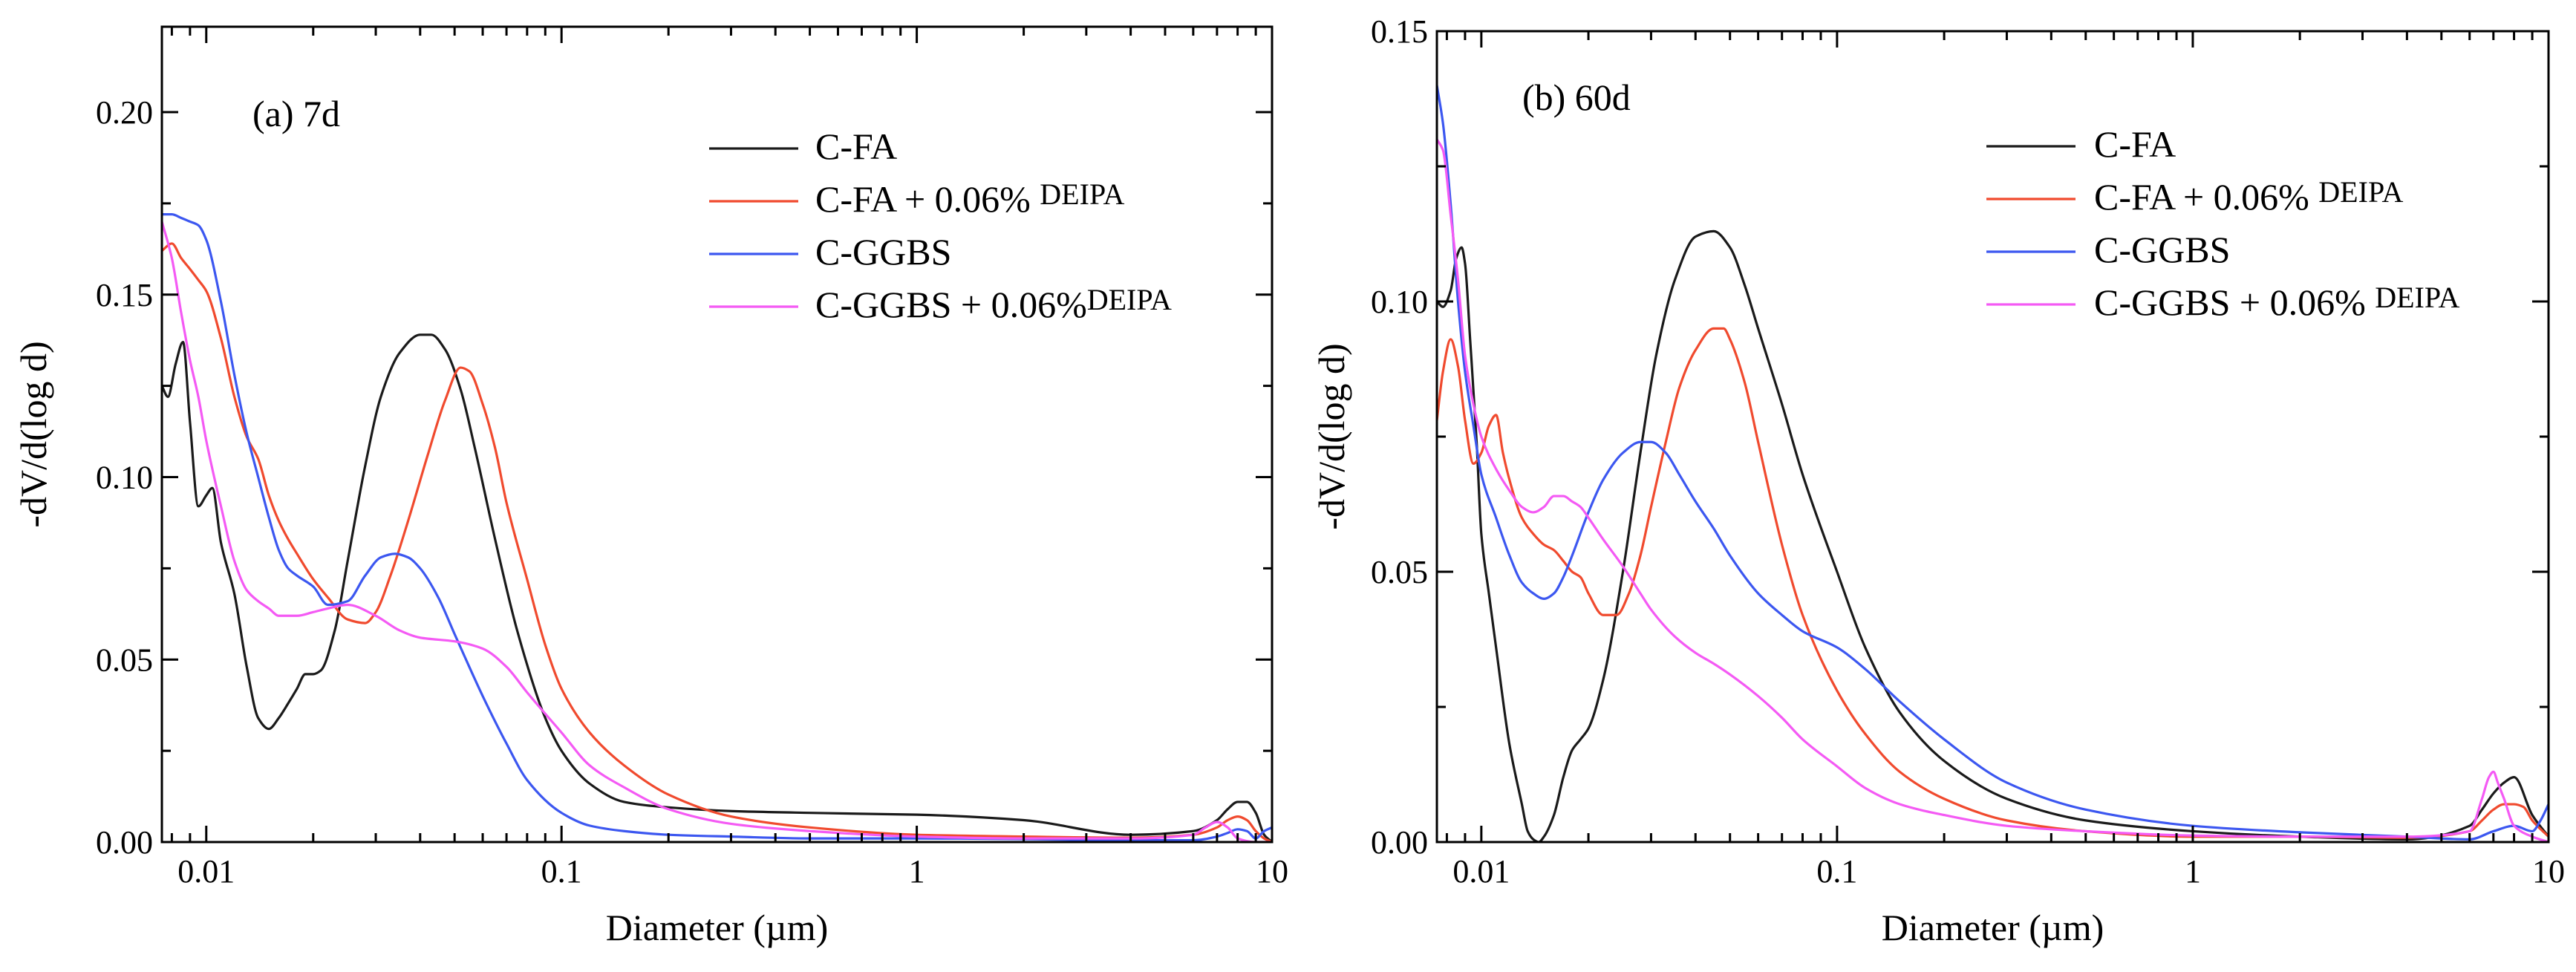 The height and width of the screenshot is (972, 2576). What do you see at coordinates (1576, 97) in the screenshot?
I see `panel-label: (b) 60d` at bounding box center [1576, 97].